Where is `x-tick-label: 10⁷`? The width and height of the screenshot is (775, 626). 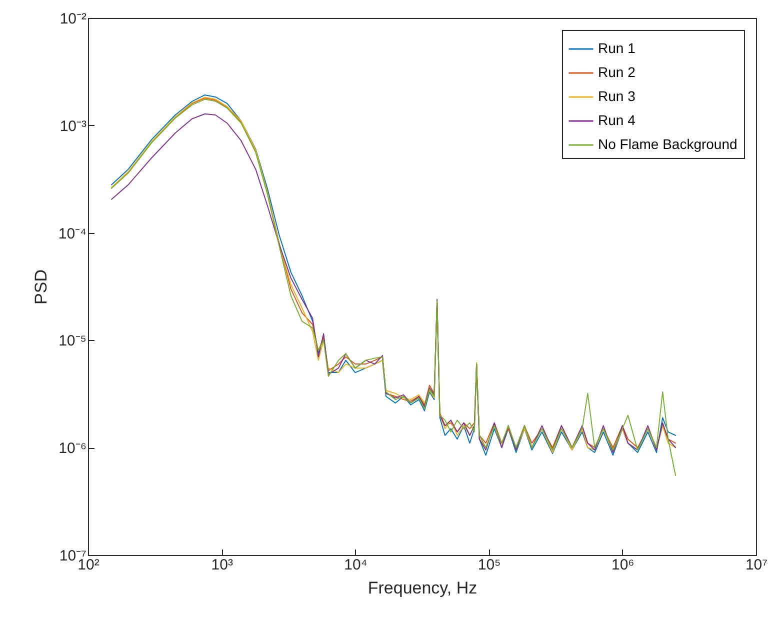 x-tick-label: 10⁷ is located at coordinates (756, 565).